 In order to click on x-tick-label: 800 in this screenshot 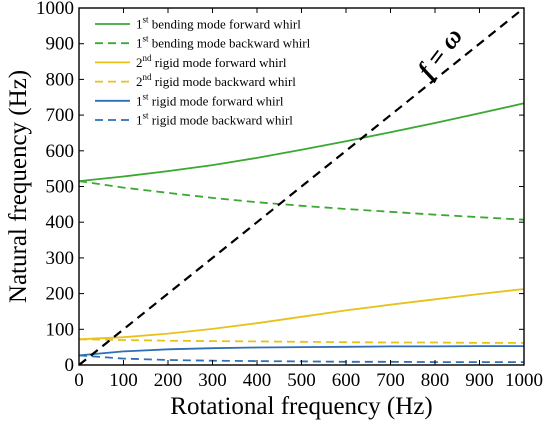, I will do `click(435, 380)`.